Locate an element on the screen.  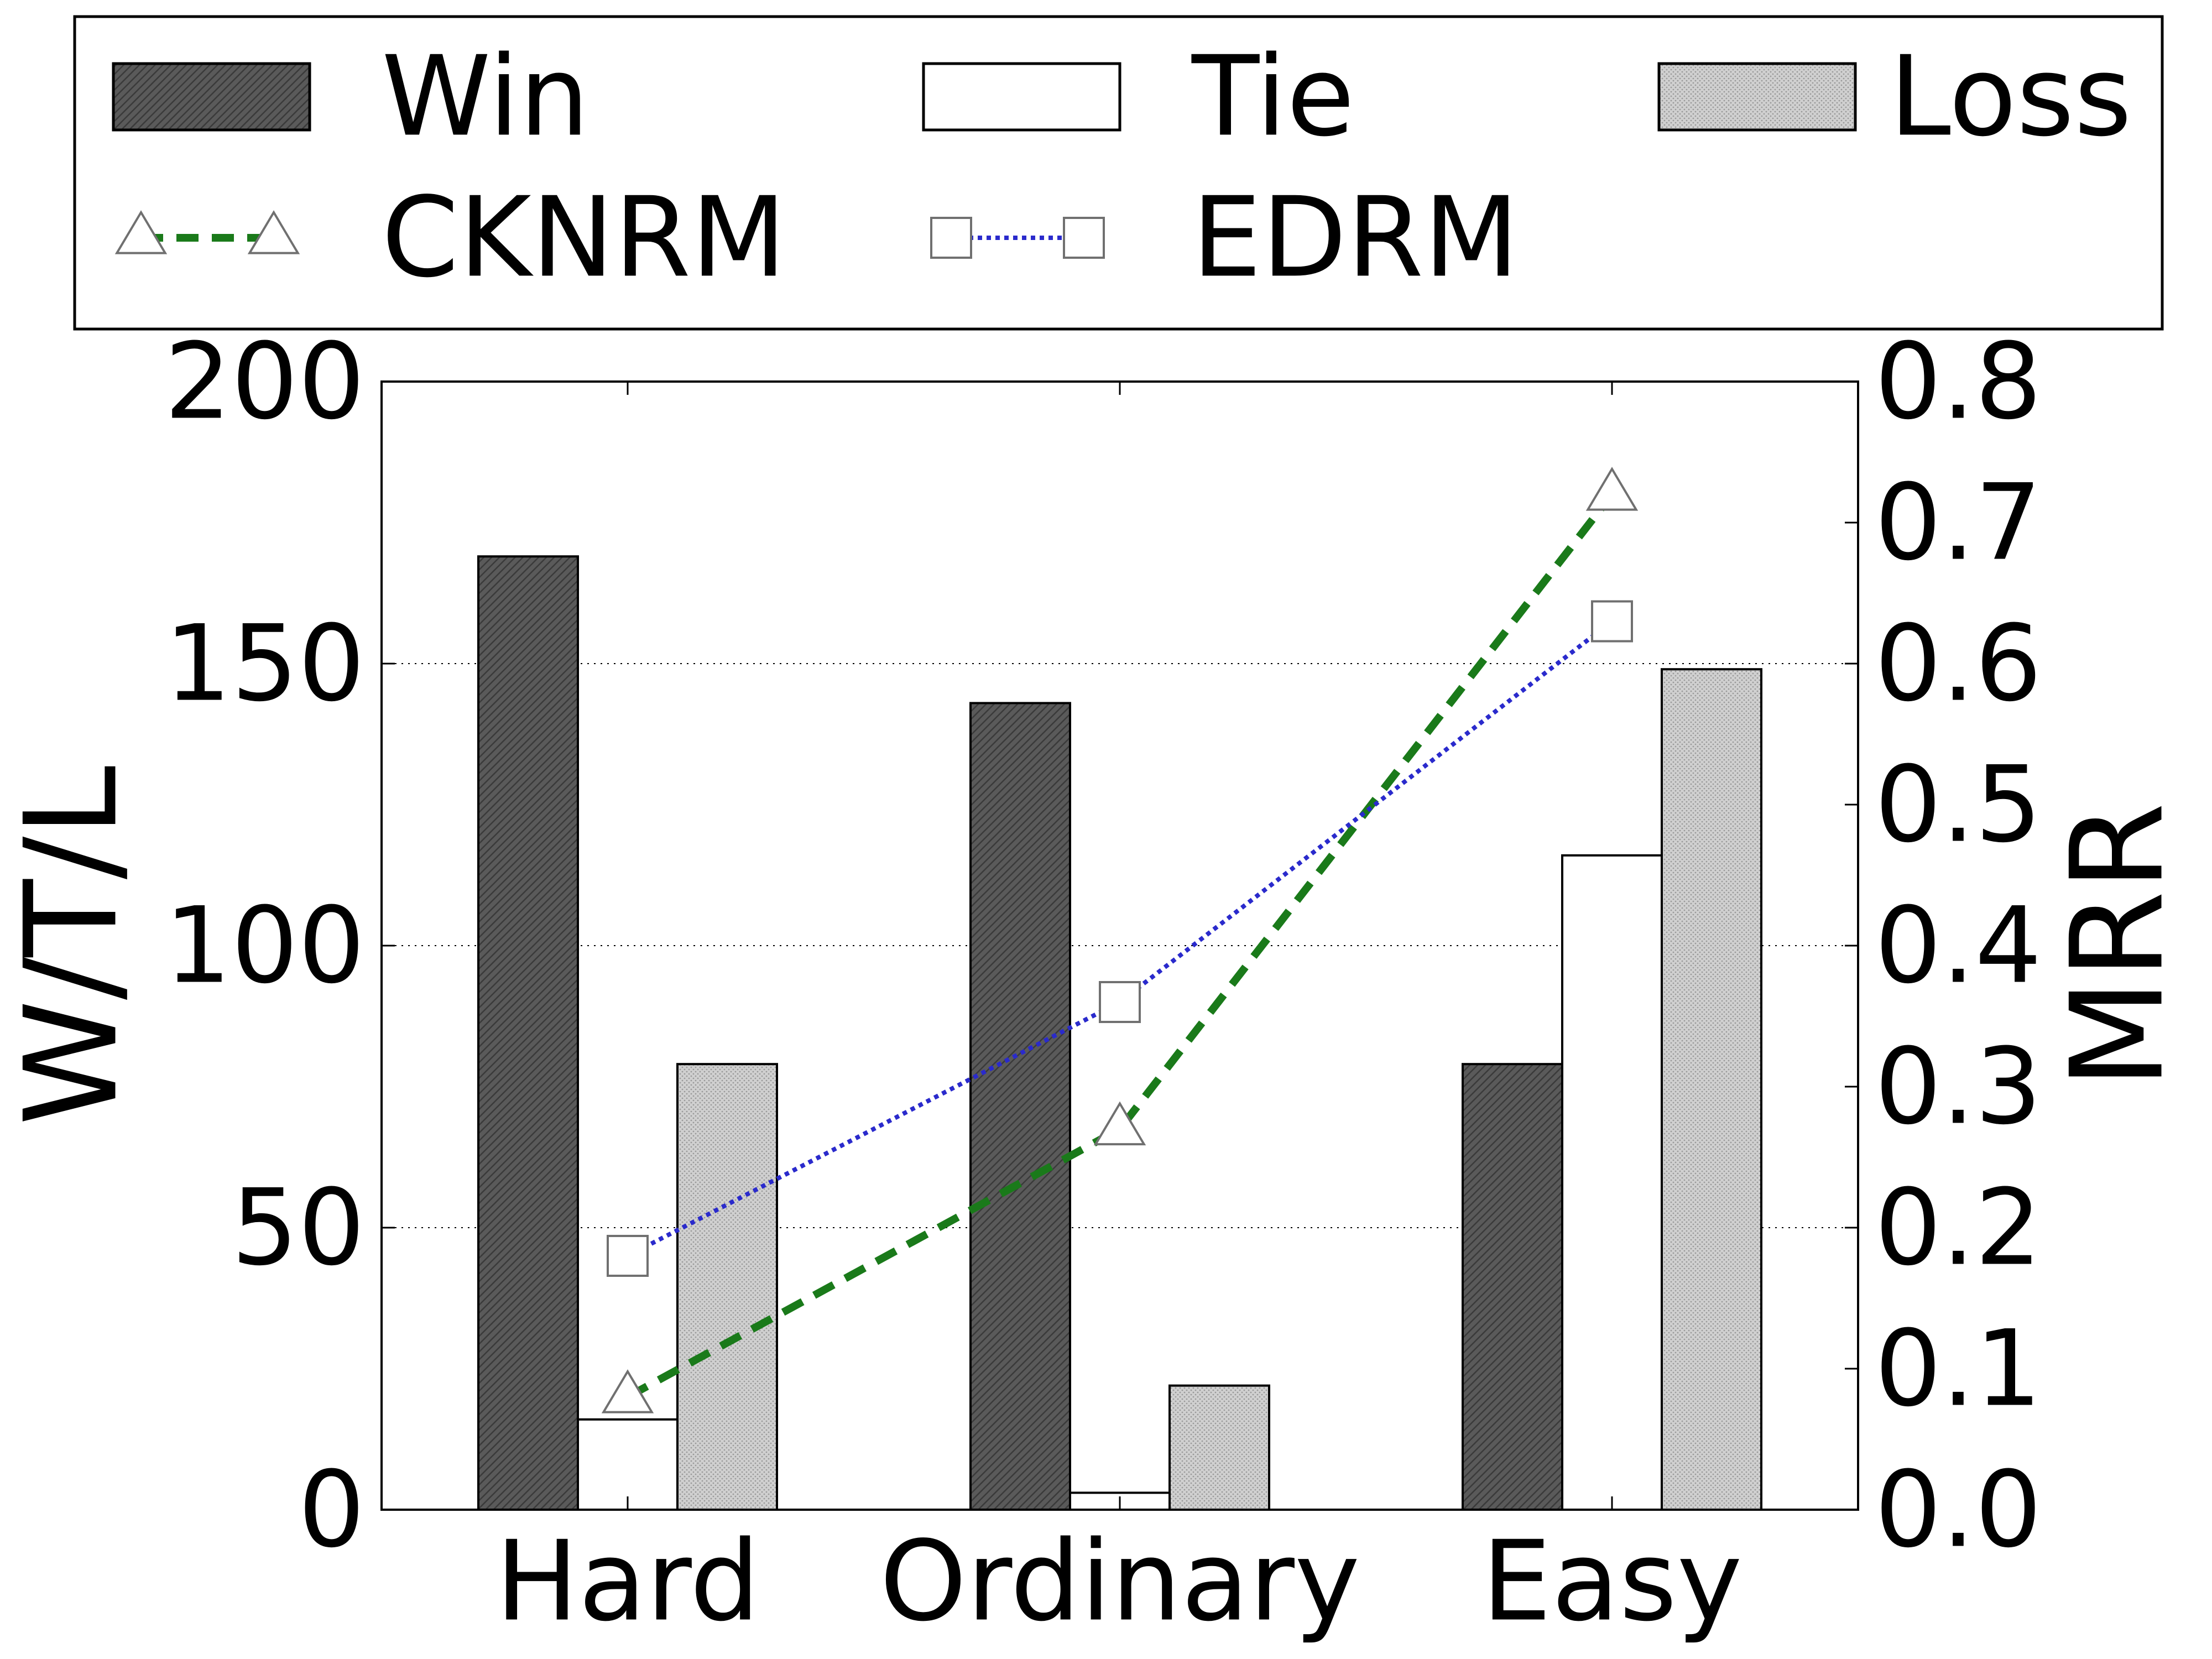
y2-tick-label-0-6: 0.6 is located at coordinates (1959, 664).